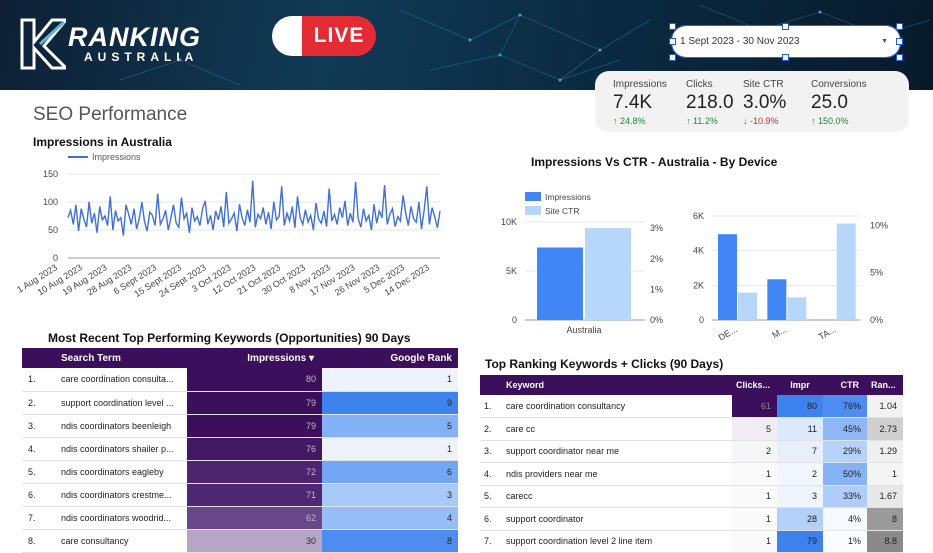  What do you see at coordinates (390, 403) in the screenshot?
I see `google-rank-cell: 9` at bounding box center [390, 403].